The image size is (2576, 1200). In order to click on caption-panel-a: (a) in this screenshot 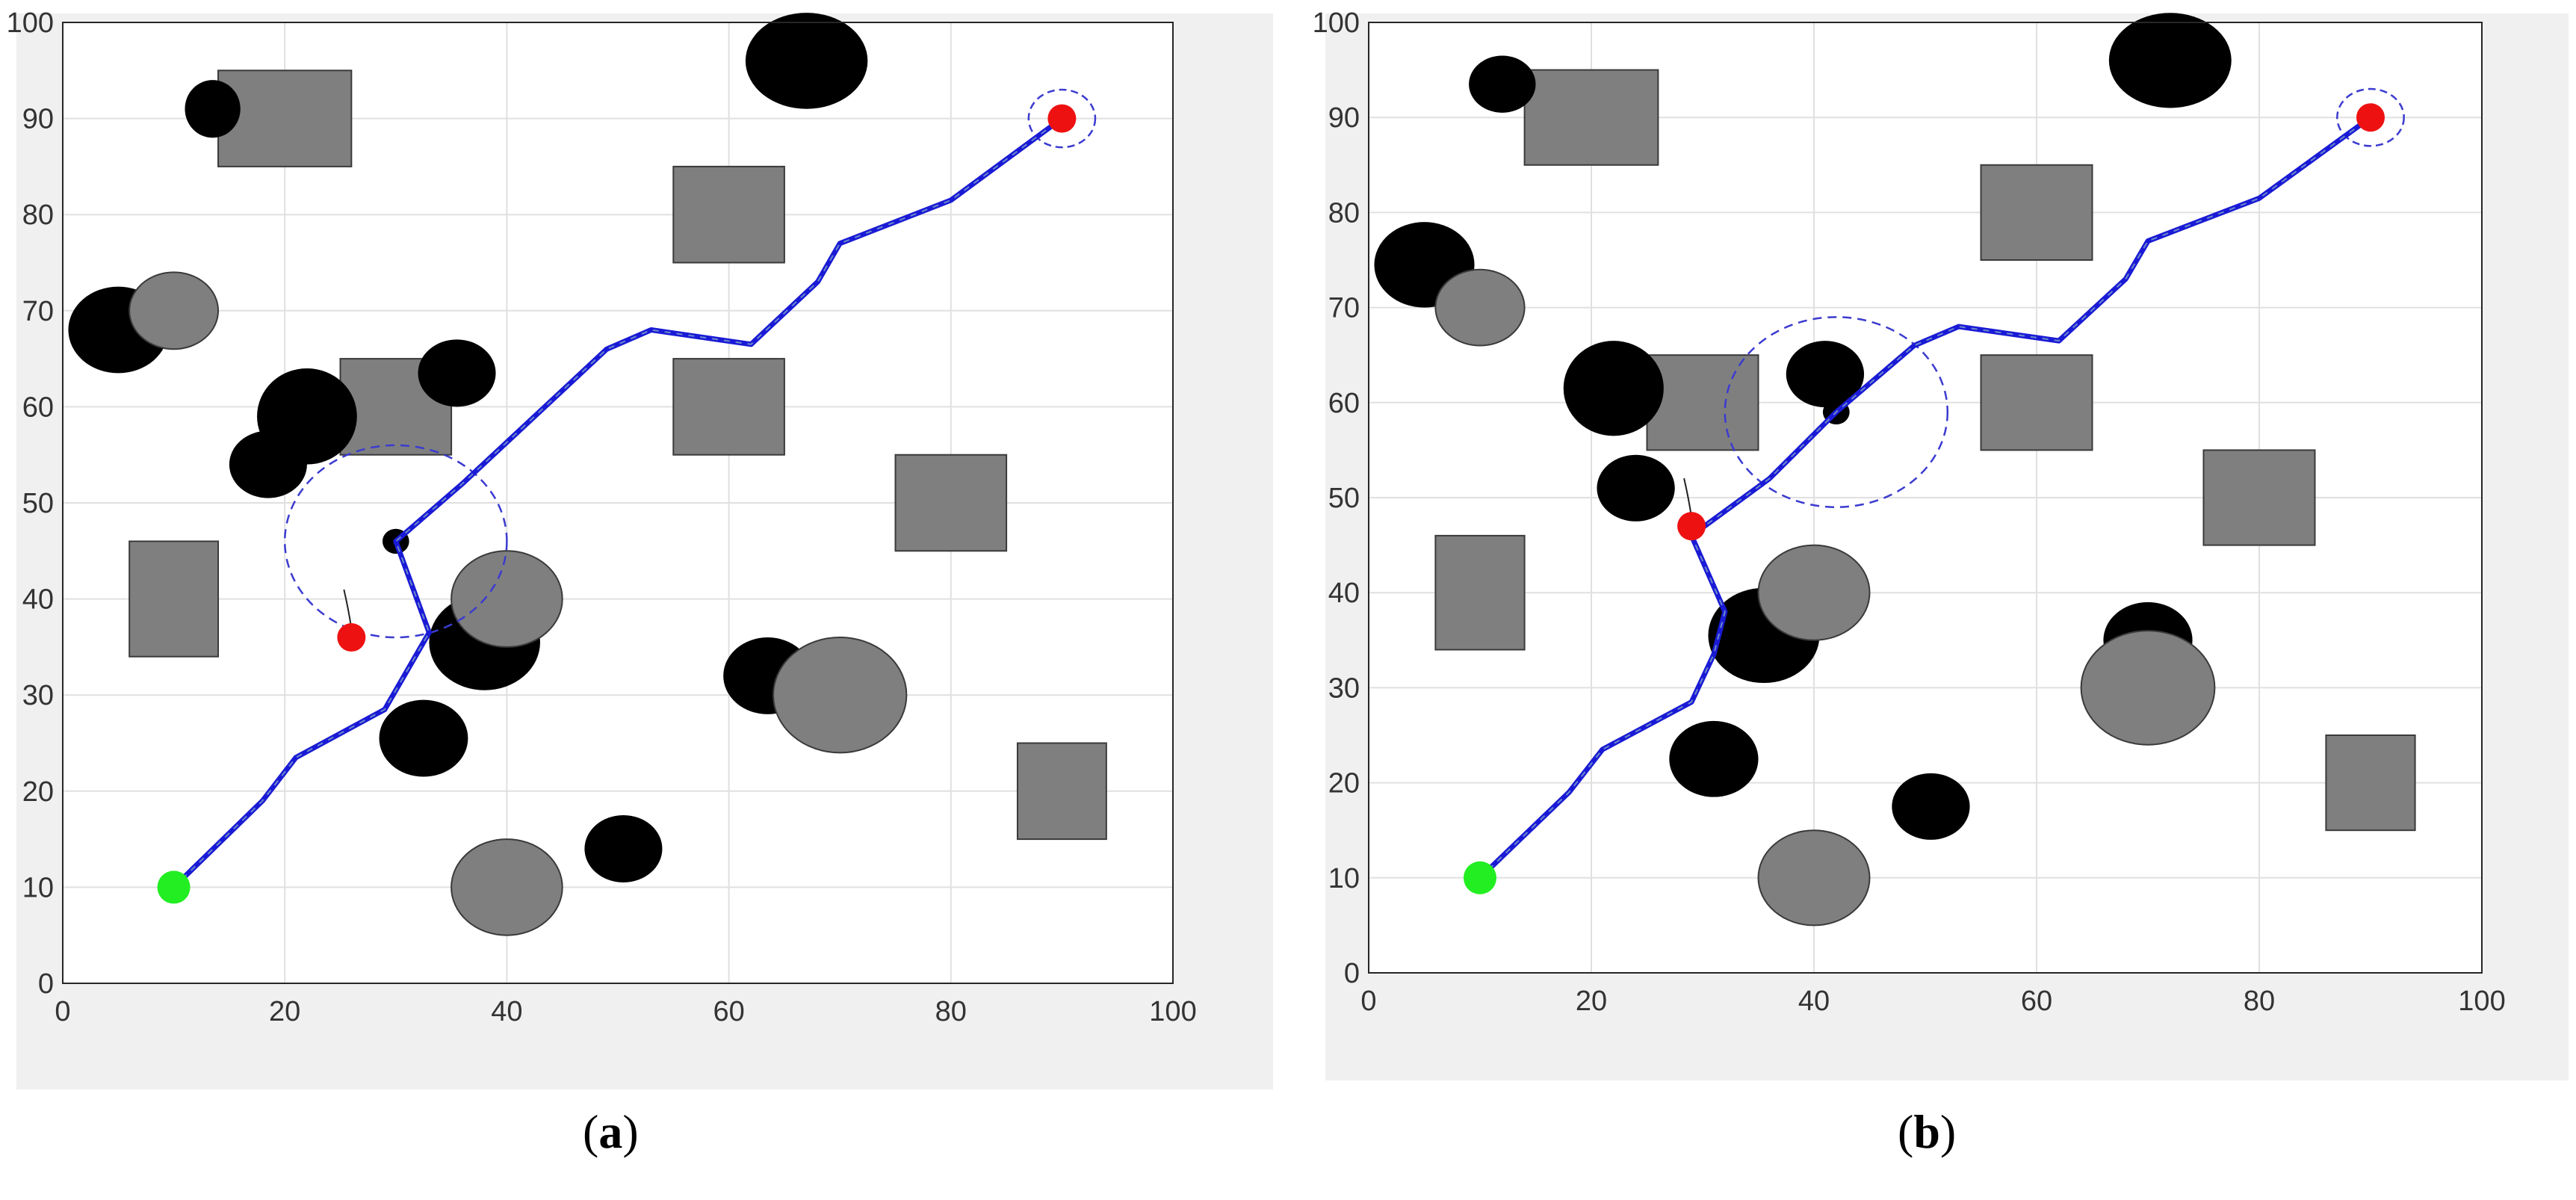, I will do `click(611, 1131)`.